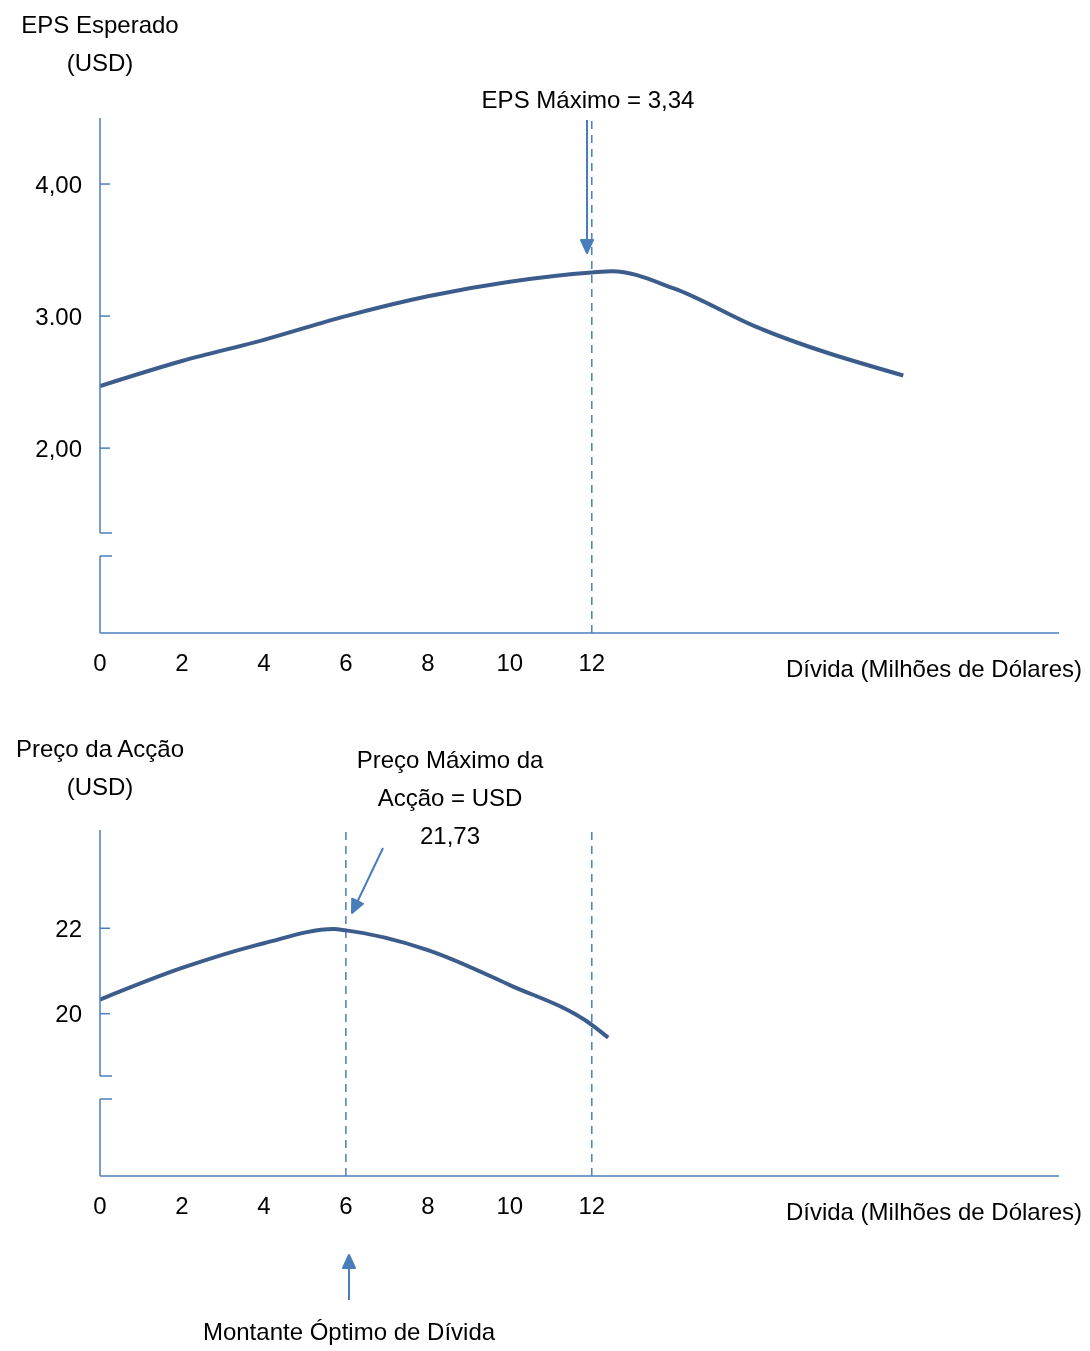 The image size is (1090, 1351). I want to click on y-tick-label: 4,00, so click(58, 184).